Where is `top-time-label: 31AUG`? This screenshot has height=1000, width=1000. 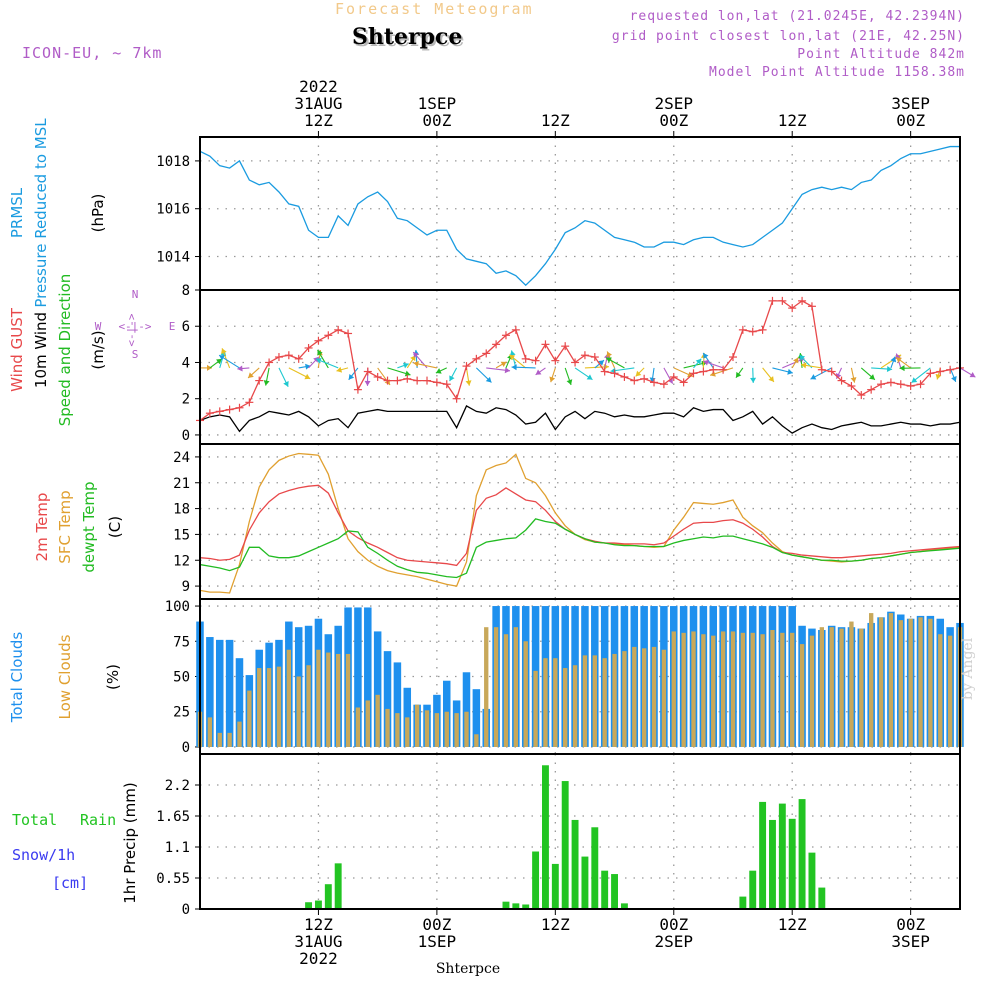
top-time-label: 31AUG is located at coordinates (318, 103).